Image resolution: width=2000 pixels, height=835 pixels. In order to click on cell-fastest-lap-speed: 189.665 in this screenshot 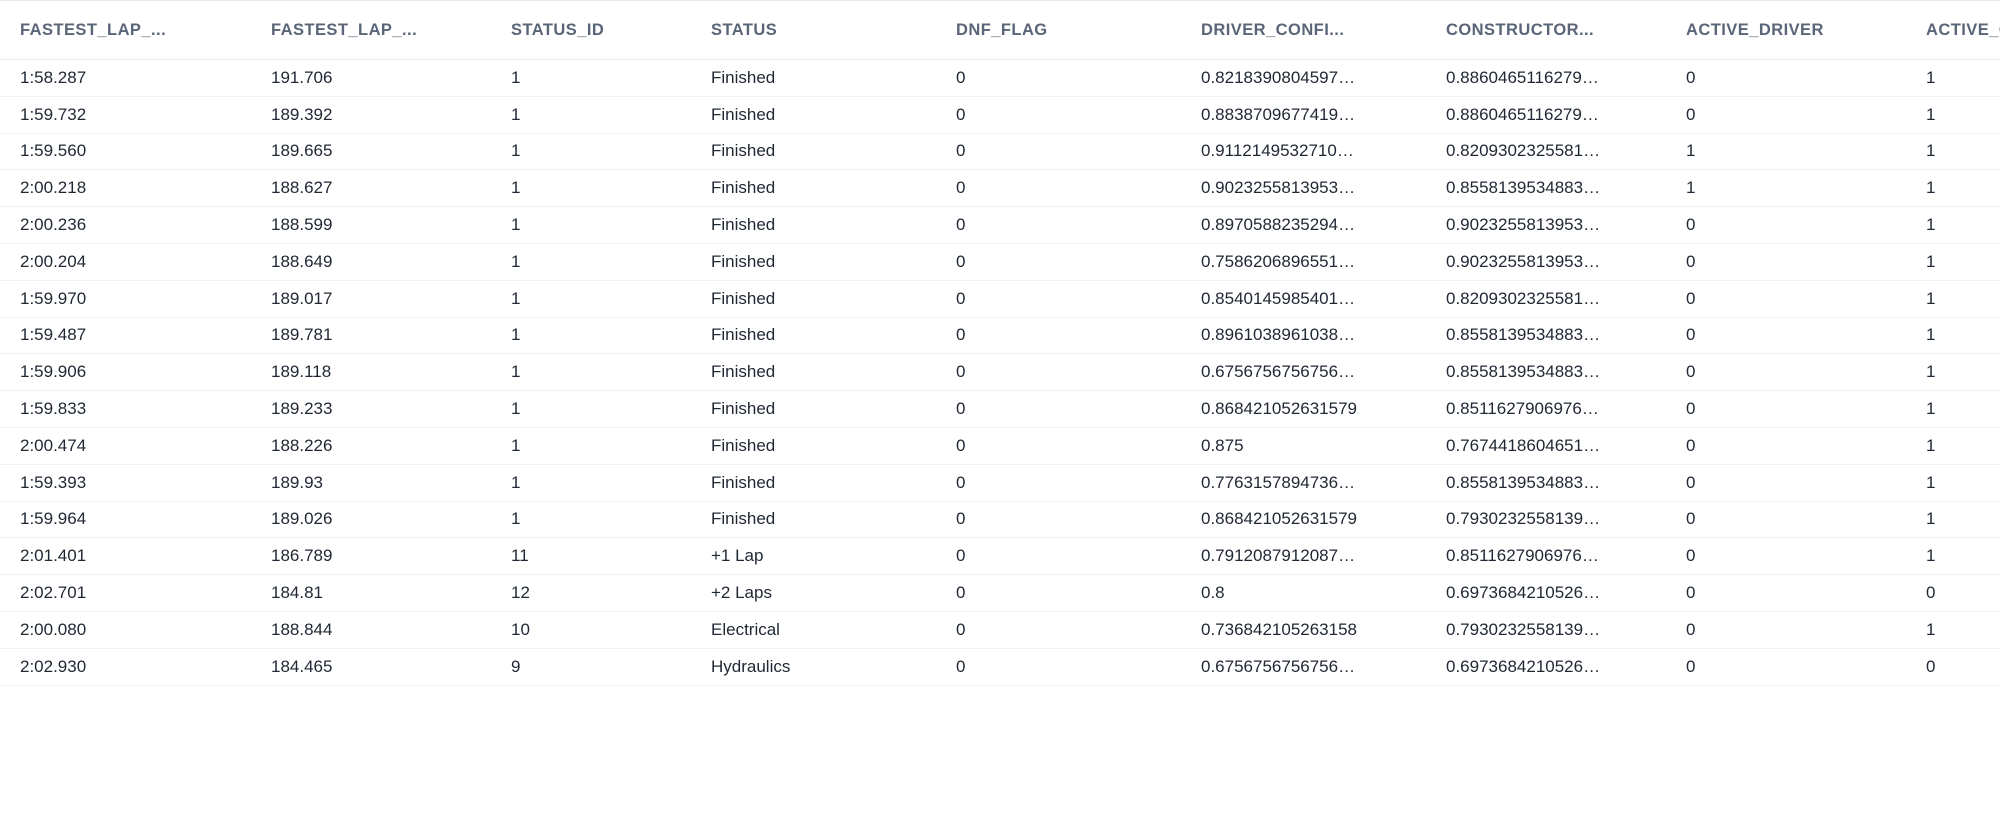, I will do `click(371, 152)`.